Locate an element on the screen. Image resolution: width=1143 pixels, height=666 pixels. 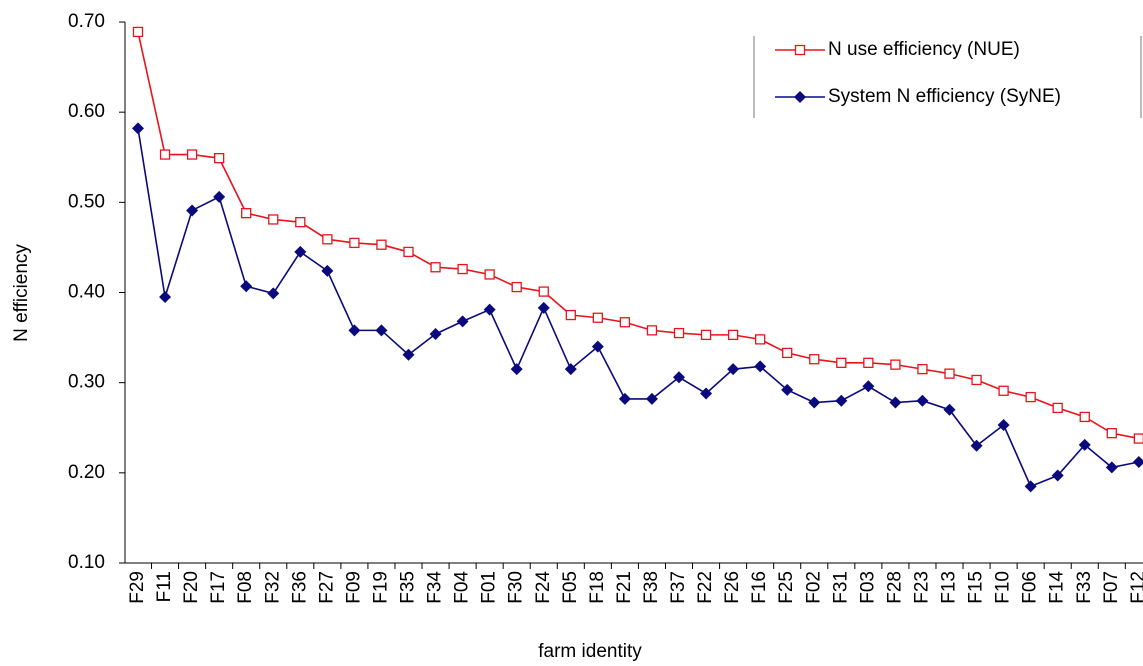
x-tick-label: F21 is located at coordinates (624, 587).